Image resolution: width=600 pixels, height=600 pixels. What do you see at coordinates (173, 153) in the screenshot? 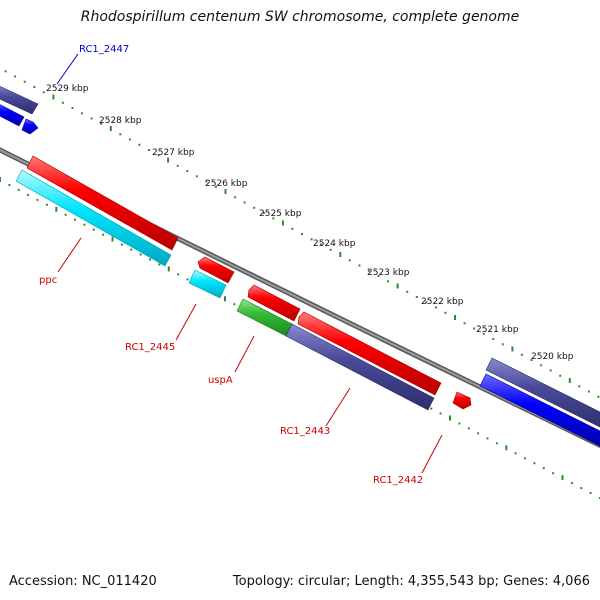
I see `kbp-label: 2527 kbp` at bounding box center [173, 153].